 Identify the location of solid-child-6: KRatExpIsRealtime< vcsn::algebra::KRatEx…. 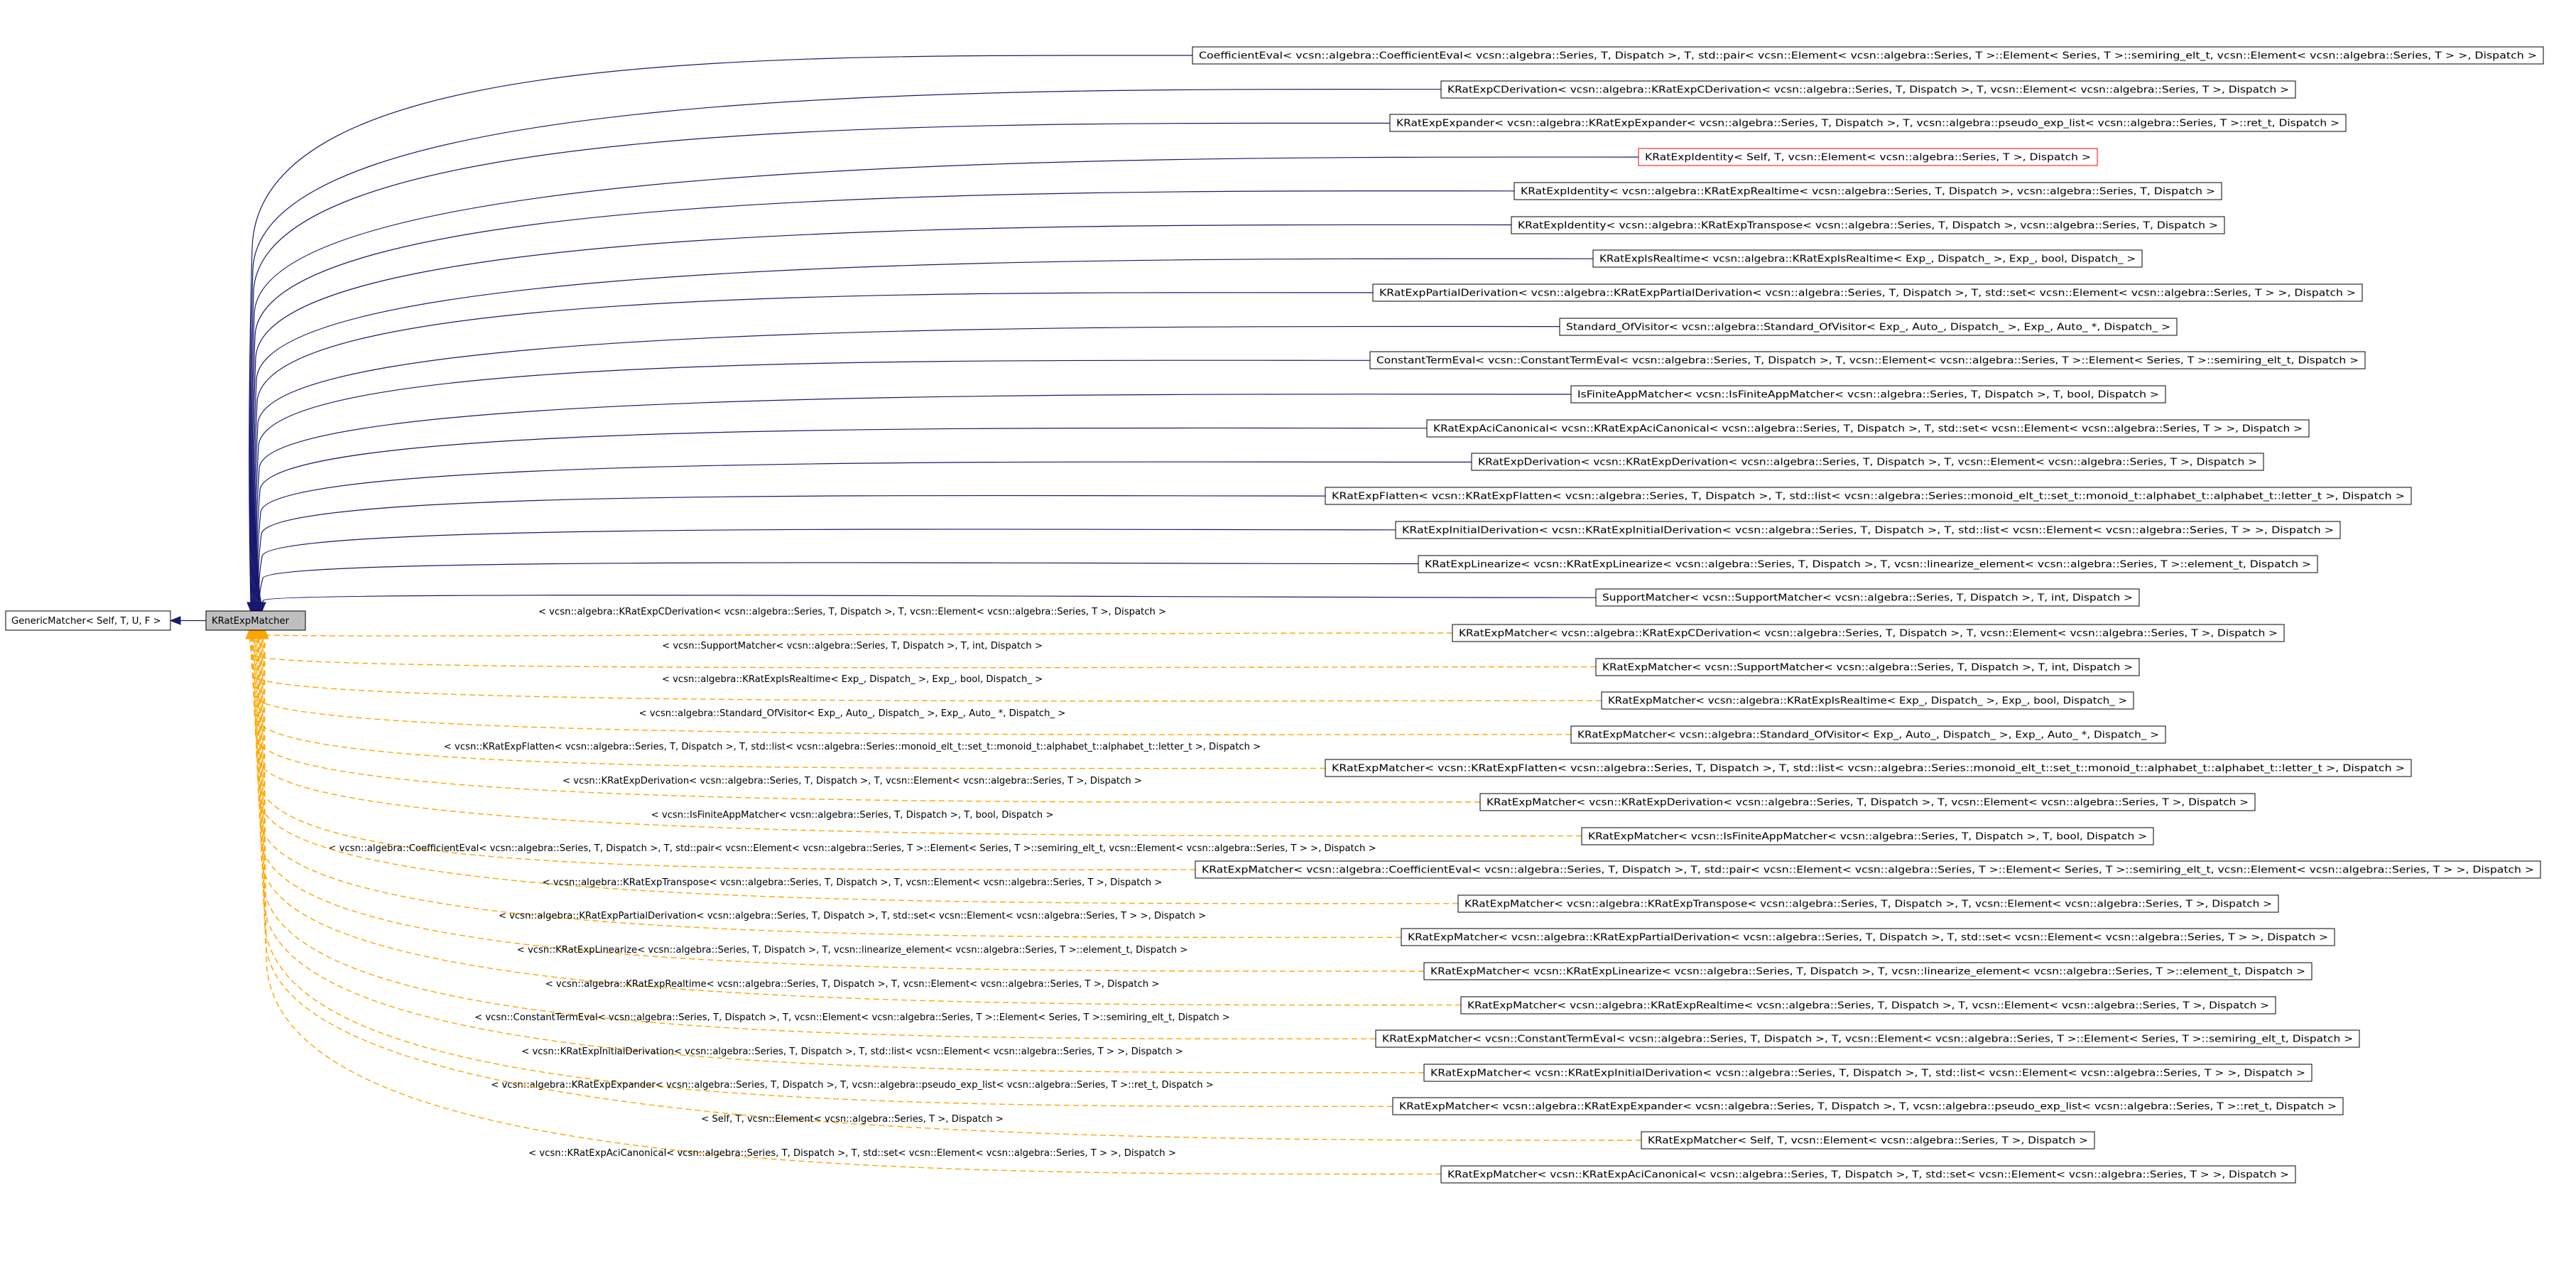
(1867, 258).